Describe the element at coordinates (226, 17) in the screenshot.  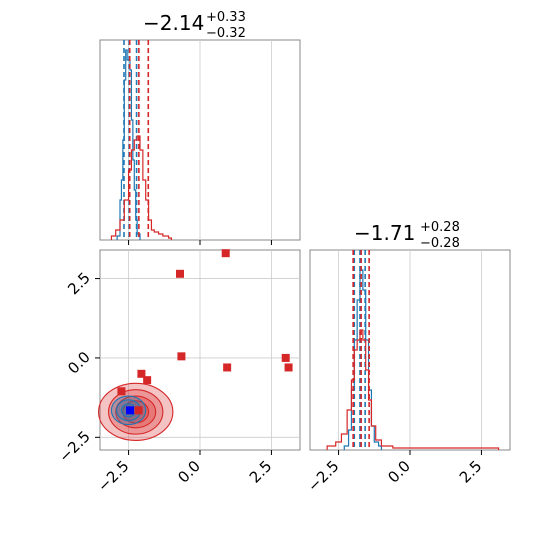
I see `title-1-sup: +0.33` at that location.